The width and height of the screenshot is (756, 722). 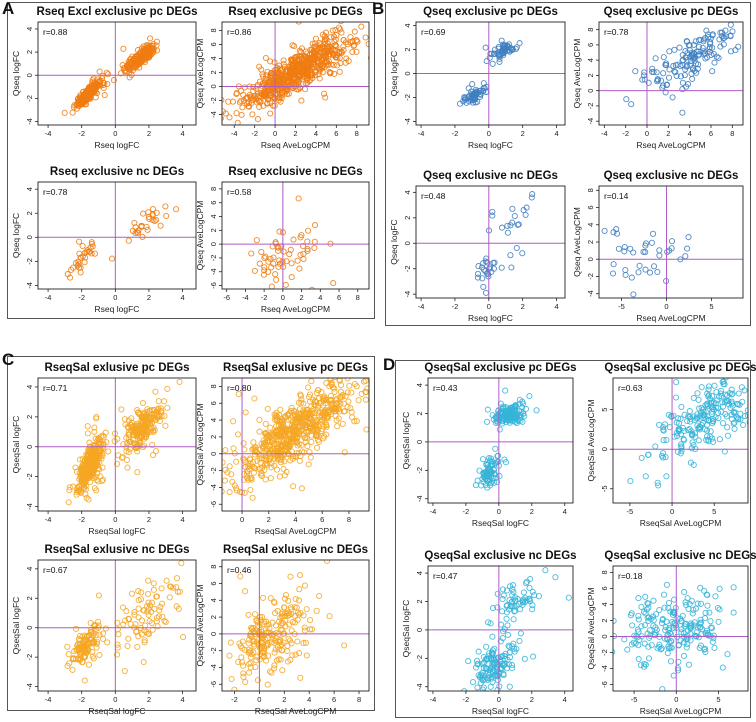 What do you see at coordinates (8, 359) in the screenshot?
I see `panel-letter-c: C` at bounding box center [8, 359].